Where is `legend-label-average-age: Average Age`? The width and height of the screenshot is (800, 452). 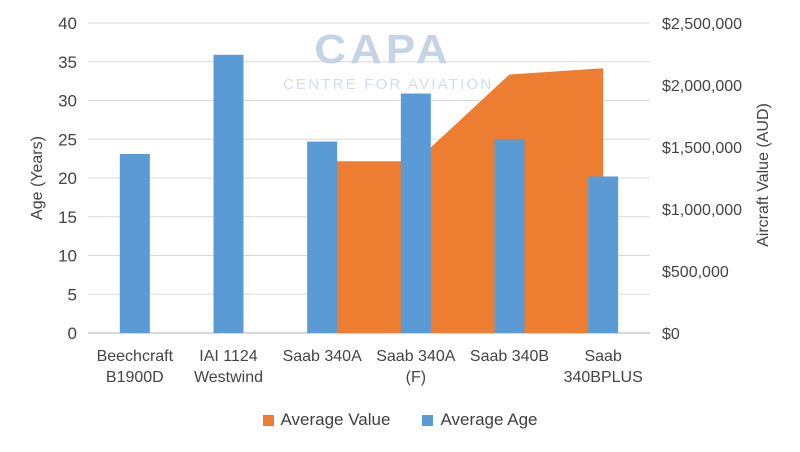
legend-label-average-age: Average Age is located at coordinates (489, 419).